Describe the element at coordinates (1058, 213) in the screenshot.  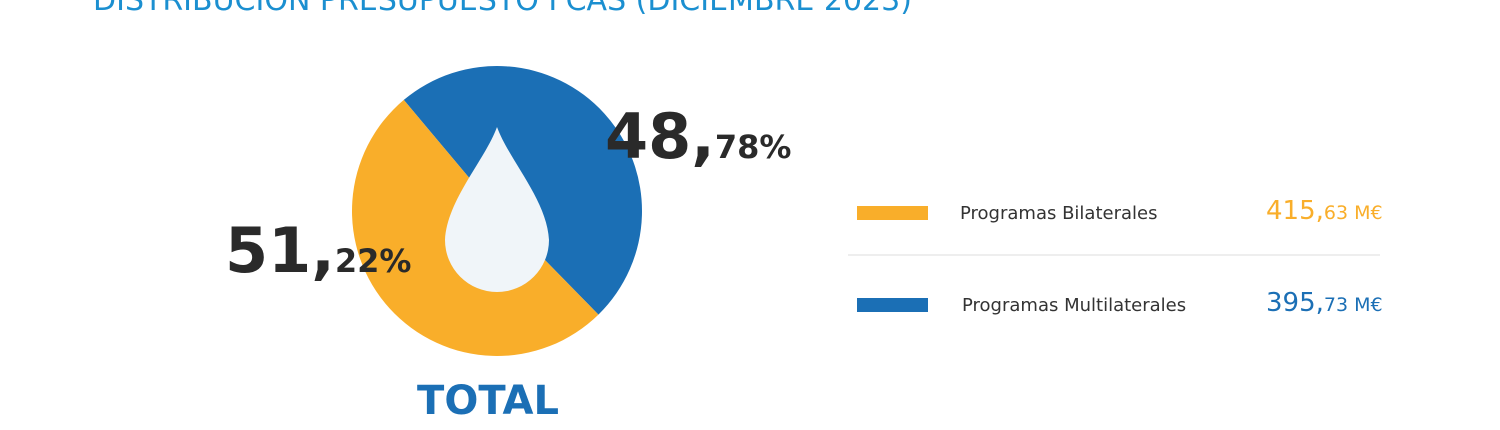
I see `legend-label: Programas Bilaterales` at that location.